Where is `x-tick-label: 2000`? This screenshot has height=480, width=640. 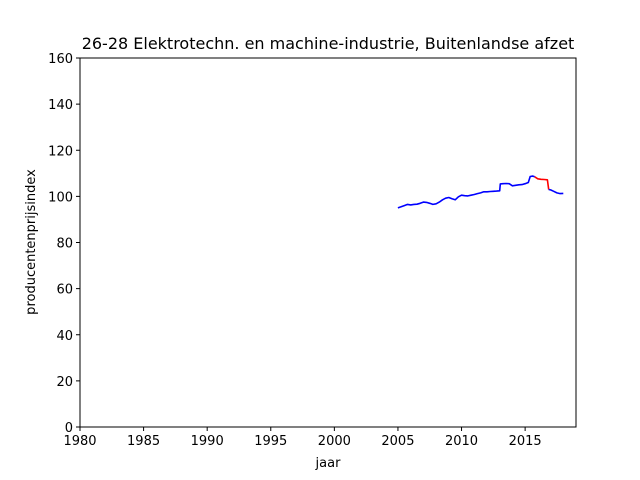
x-tick-label: 2000 is located at coordinates (334, 441).